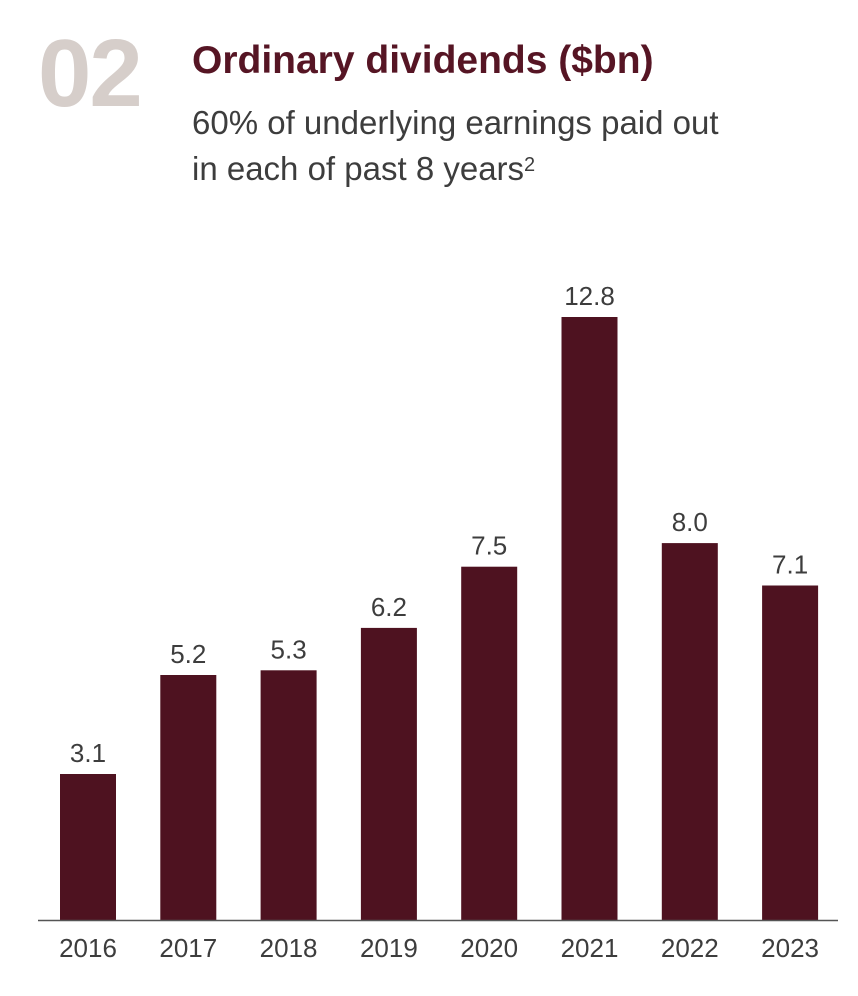  Describe the element at coordinates (489, 546) in the screenshot. I see `value-label-2020: 7.5` at that location.